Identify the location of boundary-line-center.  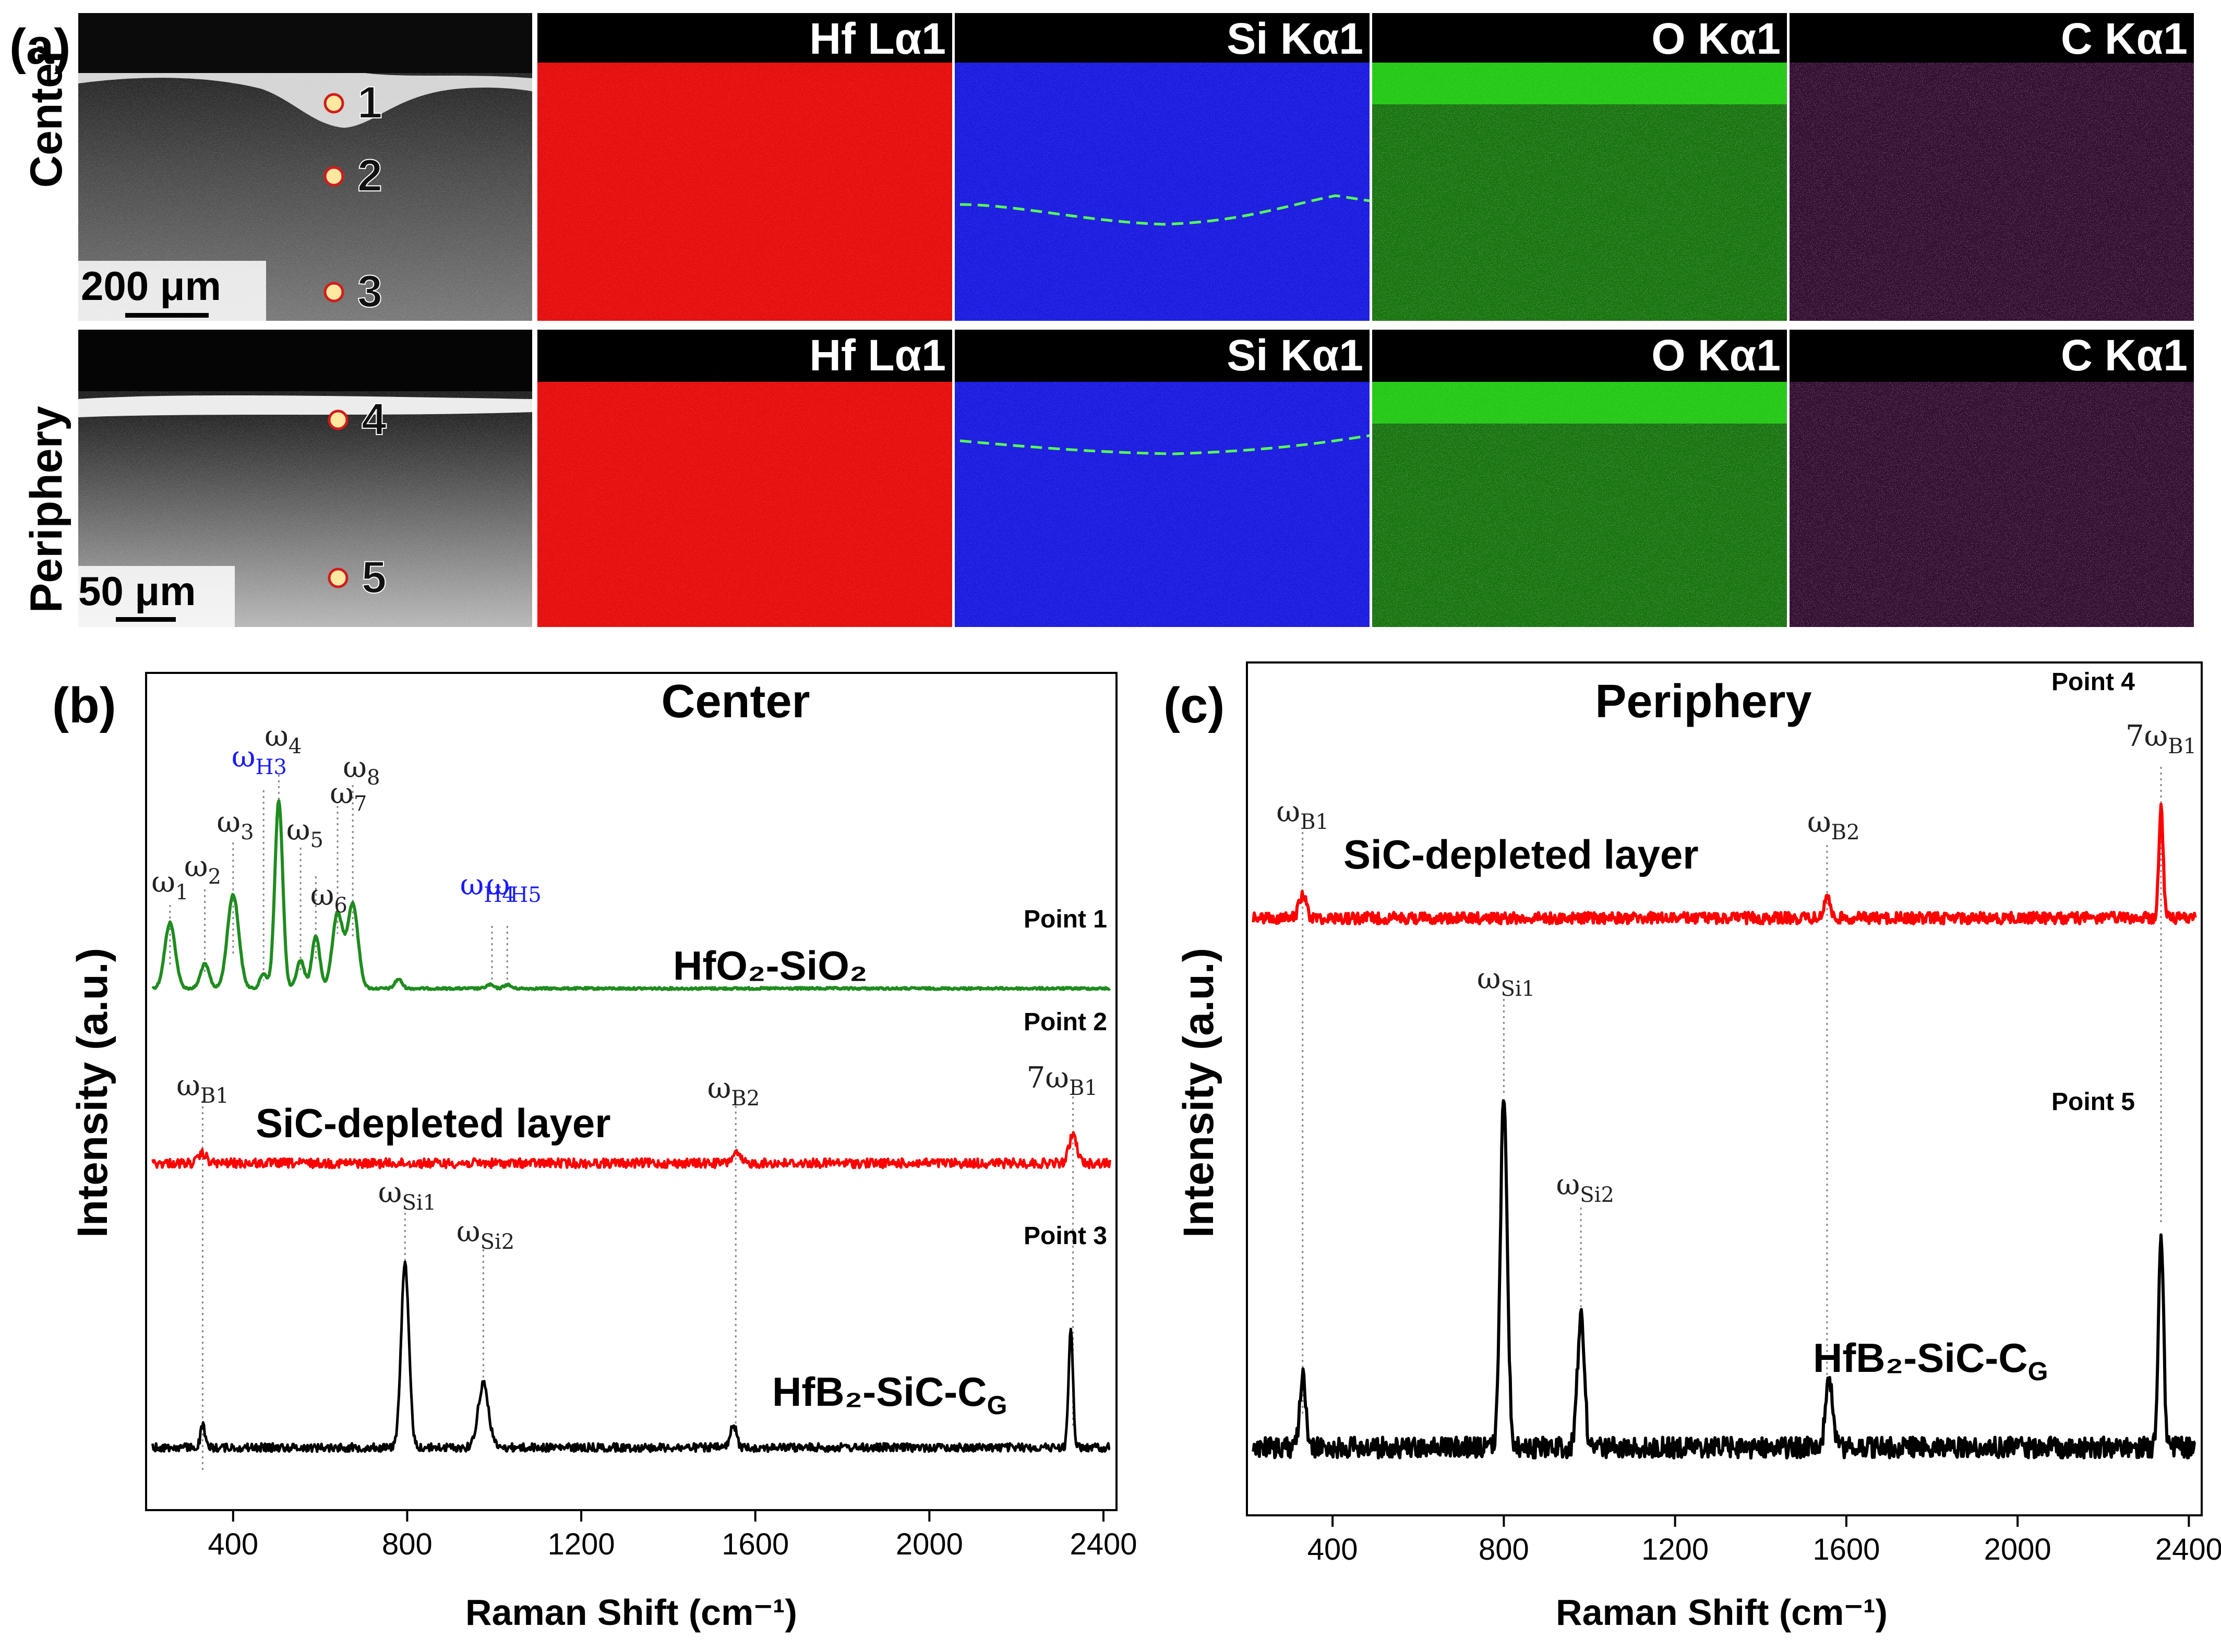
(1164, 210).